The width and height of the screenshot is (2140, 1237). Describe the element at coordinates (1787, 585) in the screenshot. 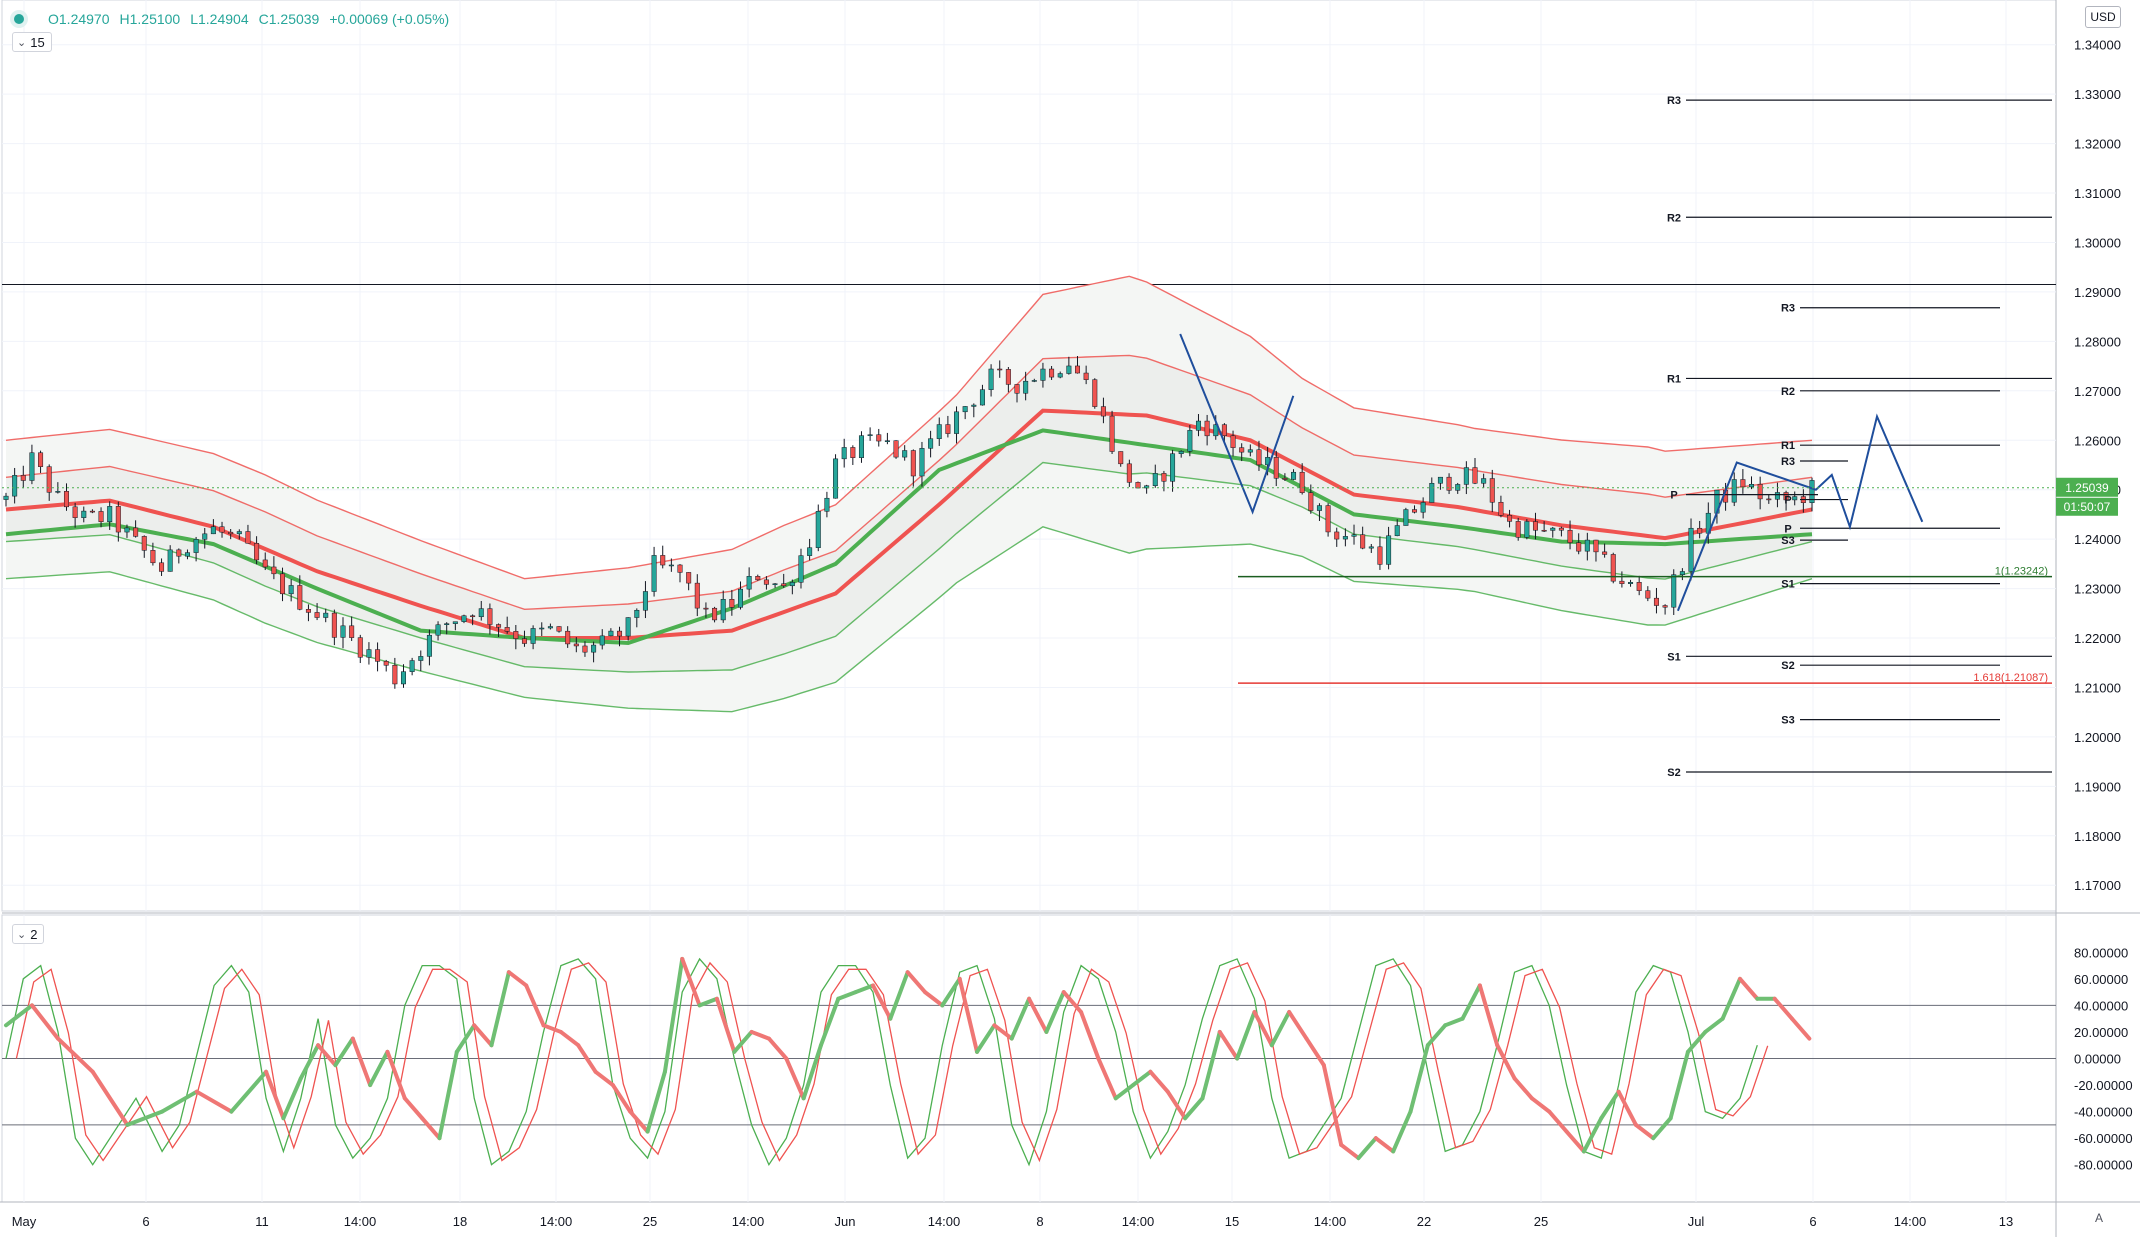

I see `pivot-label: S1` at that location.